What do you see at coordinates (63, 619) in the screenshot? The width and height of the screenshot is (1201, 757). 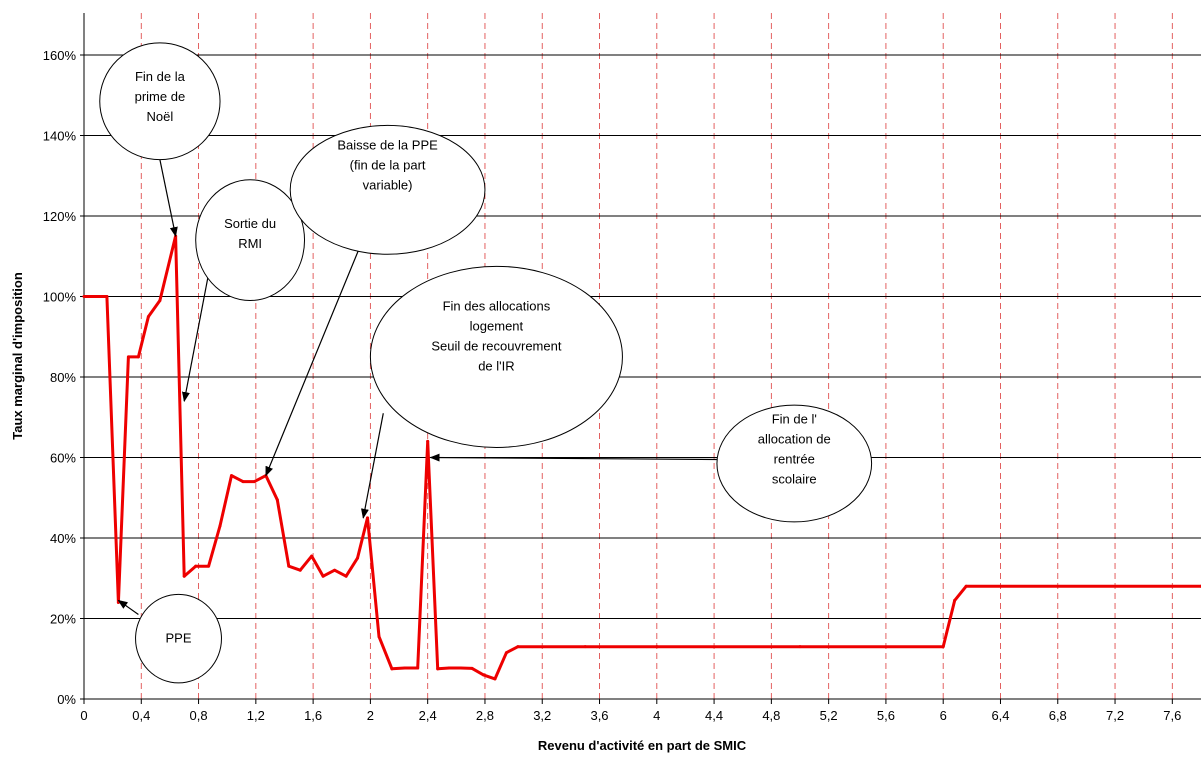 I see `y-tick-label-1: 20%` at bounding box center [63, 619].